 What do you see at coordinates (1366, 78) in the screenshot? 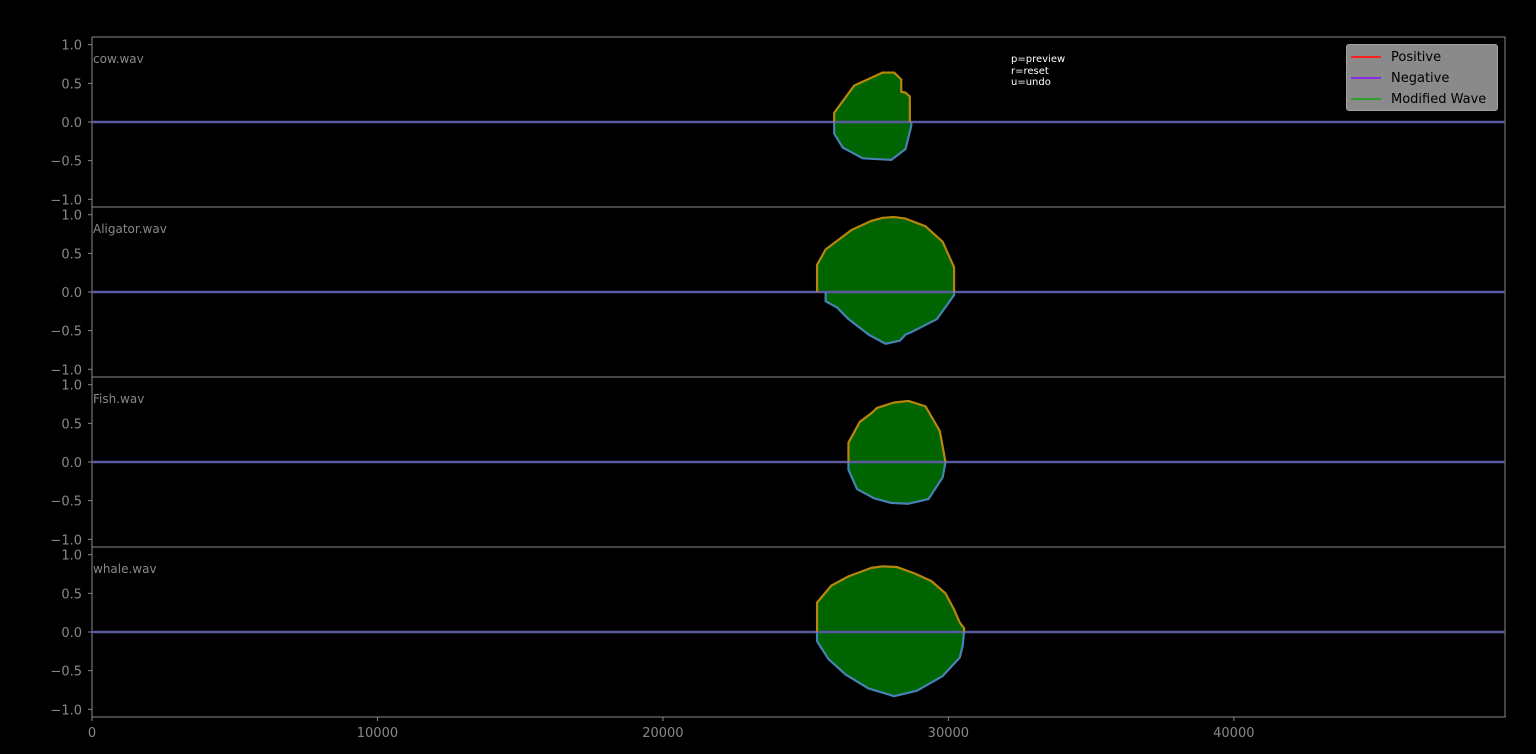
I see `legend-swatch-negative` at bounding box center [1366, 78].